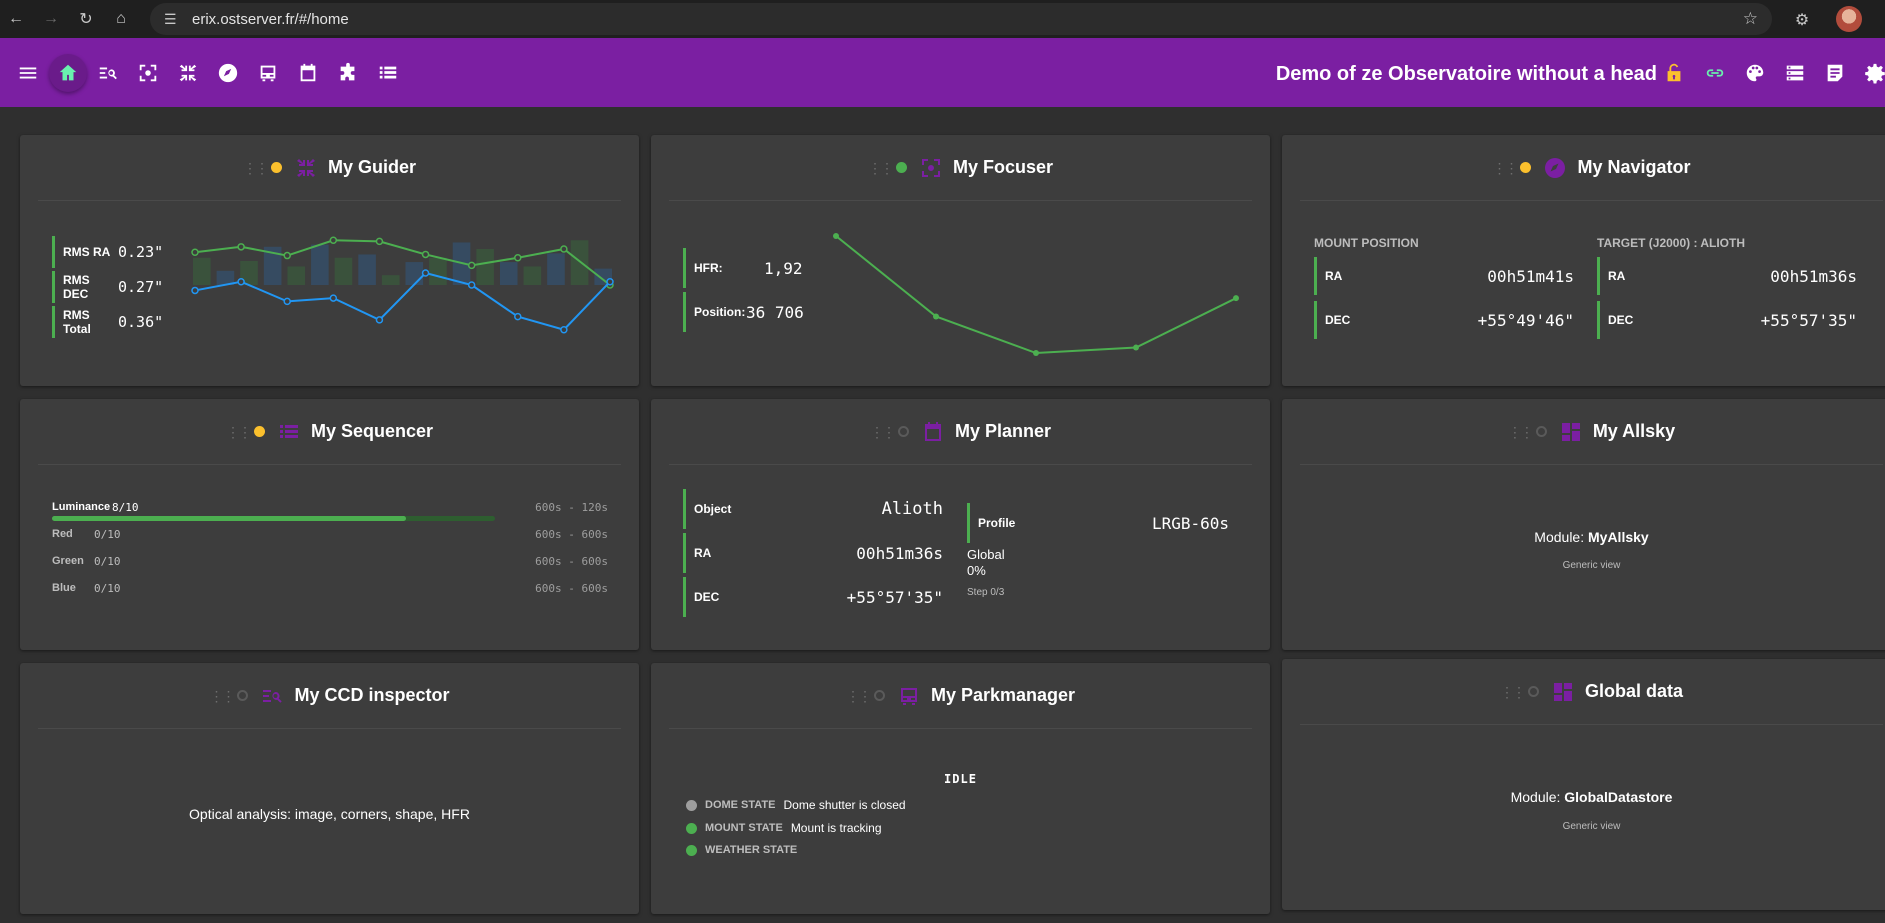 This screenshot has height=923, width=1885. Describe the element at coordinates (931, 168) in the screenshot. I see `focuser-icon` at that location.